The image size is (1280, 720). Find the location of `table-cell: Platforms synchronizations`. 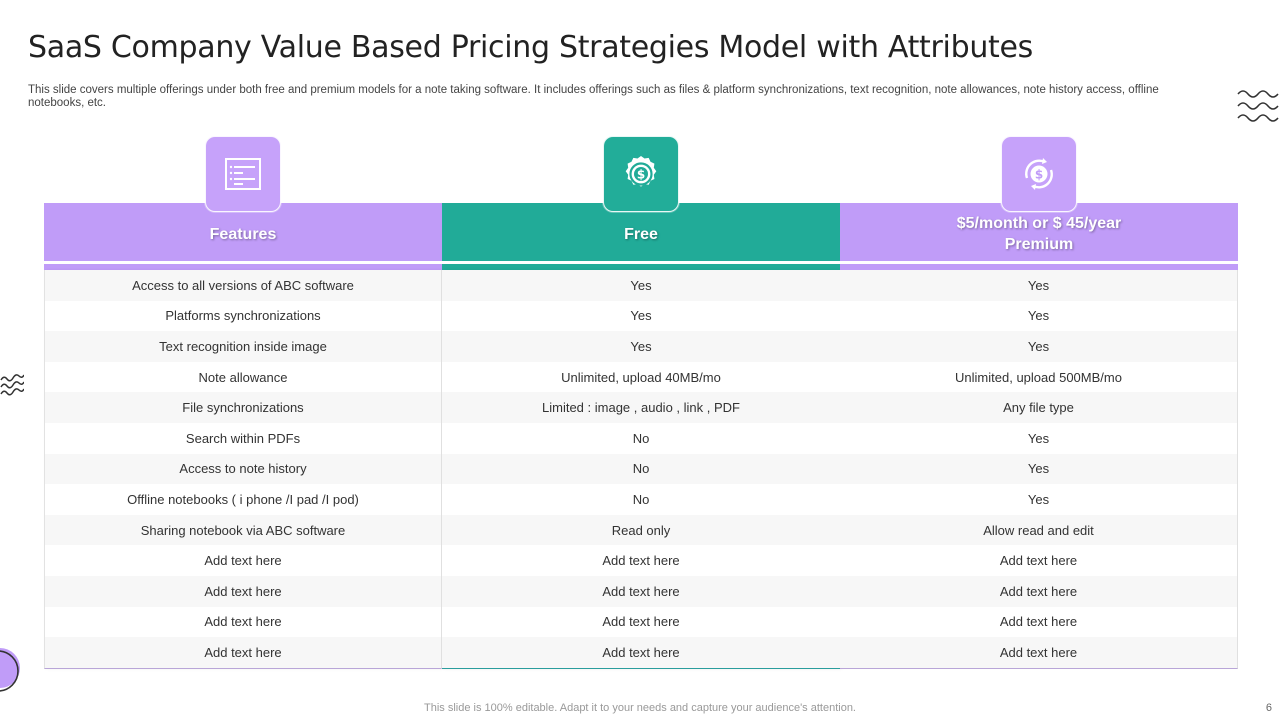

table-cell: Platforms synchronizations is located at coordinates (243, 316).